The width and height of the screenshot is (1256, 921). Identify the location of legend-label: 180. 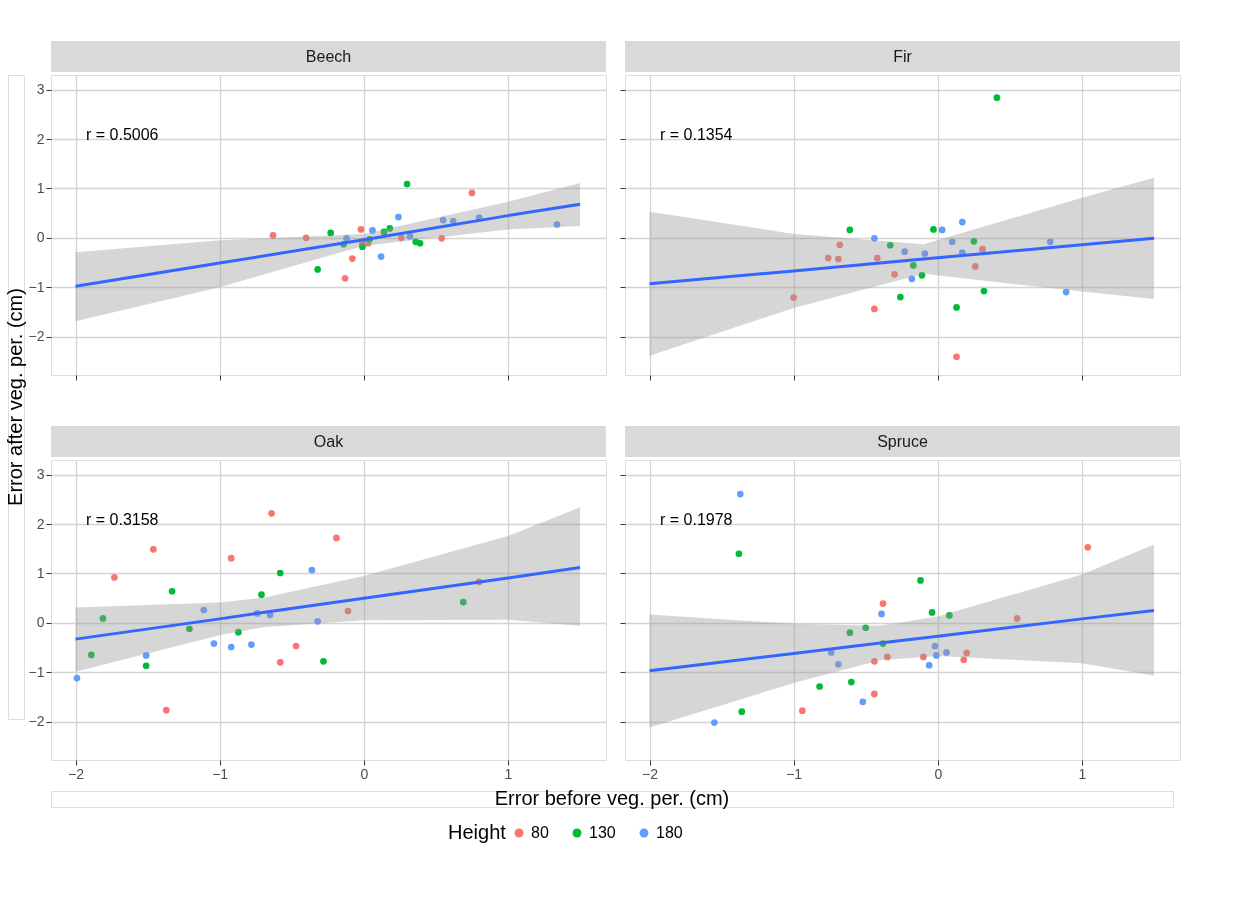
(669, 832).